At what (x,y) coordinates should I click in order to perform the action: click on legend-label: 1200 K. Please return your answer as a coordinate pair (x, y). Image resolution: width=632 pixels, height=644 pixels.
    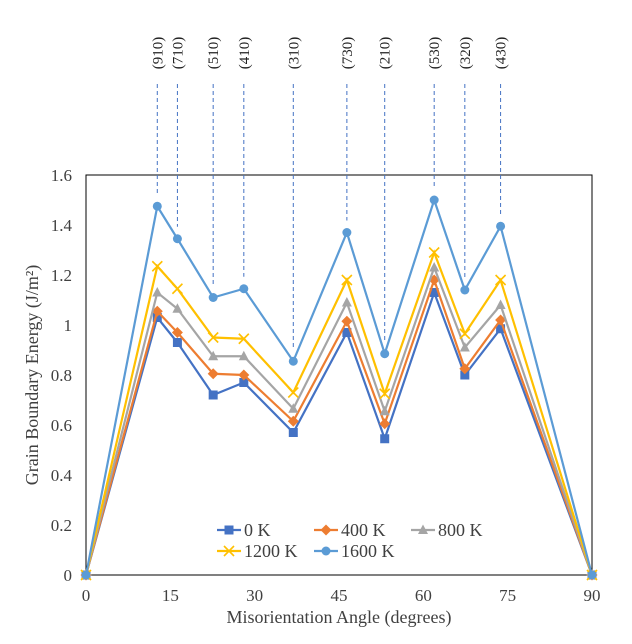
    Looking at the image, I should click on (271, 551).